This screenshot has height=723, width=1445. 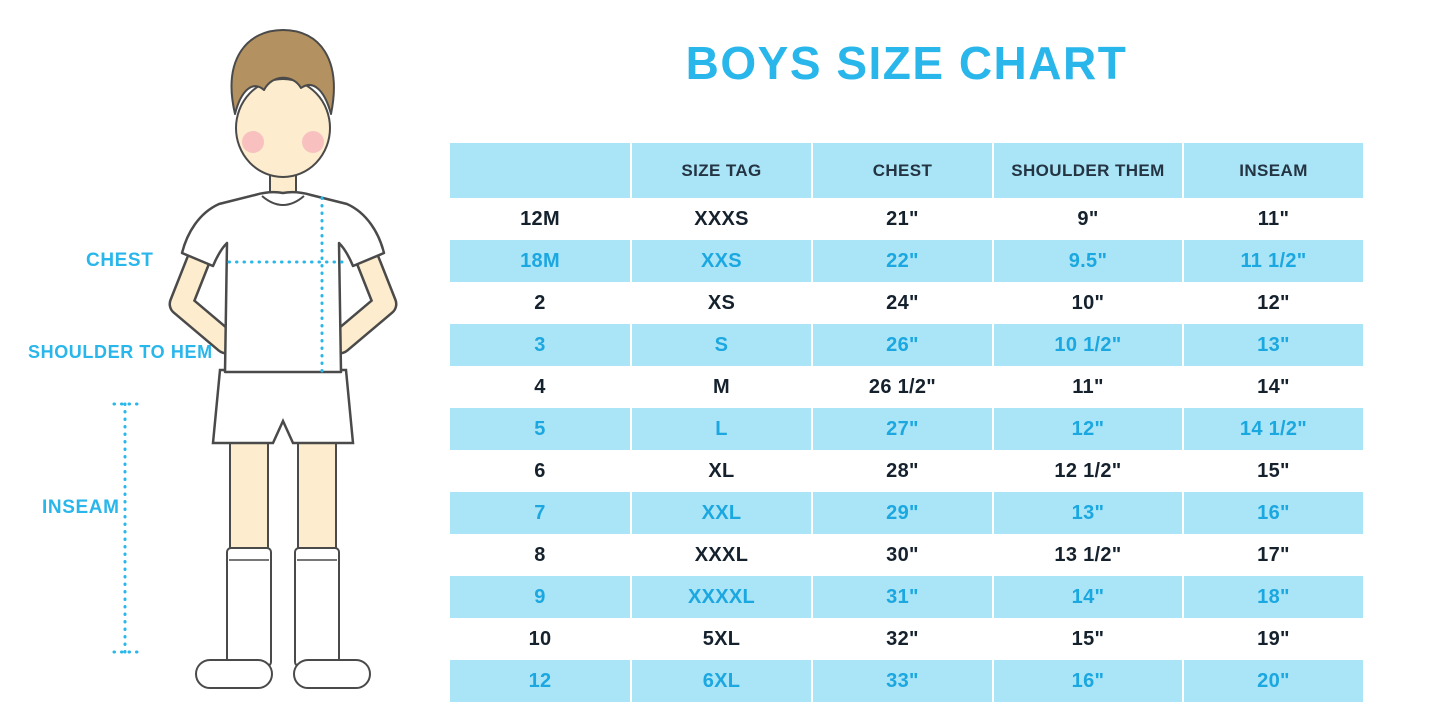 I want to click on table-cell: XXXS, so click(x=721, y=219).